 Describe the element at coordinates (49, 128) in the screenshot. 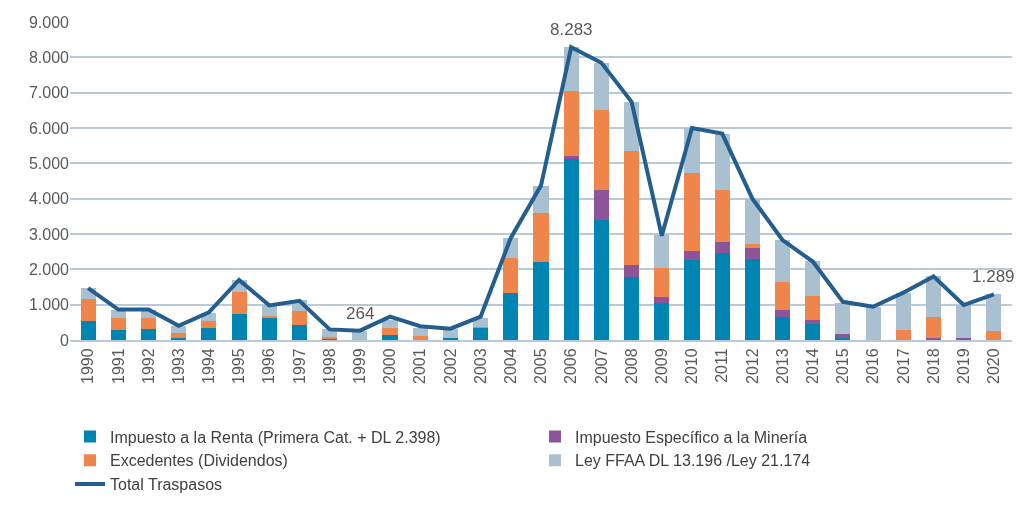

I see `y-tick-label: 6.000` at that location.